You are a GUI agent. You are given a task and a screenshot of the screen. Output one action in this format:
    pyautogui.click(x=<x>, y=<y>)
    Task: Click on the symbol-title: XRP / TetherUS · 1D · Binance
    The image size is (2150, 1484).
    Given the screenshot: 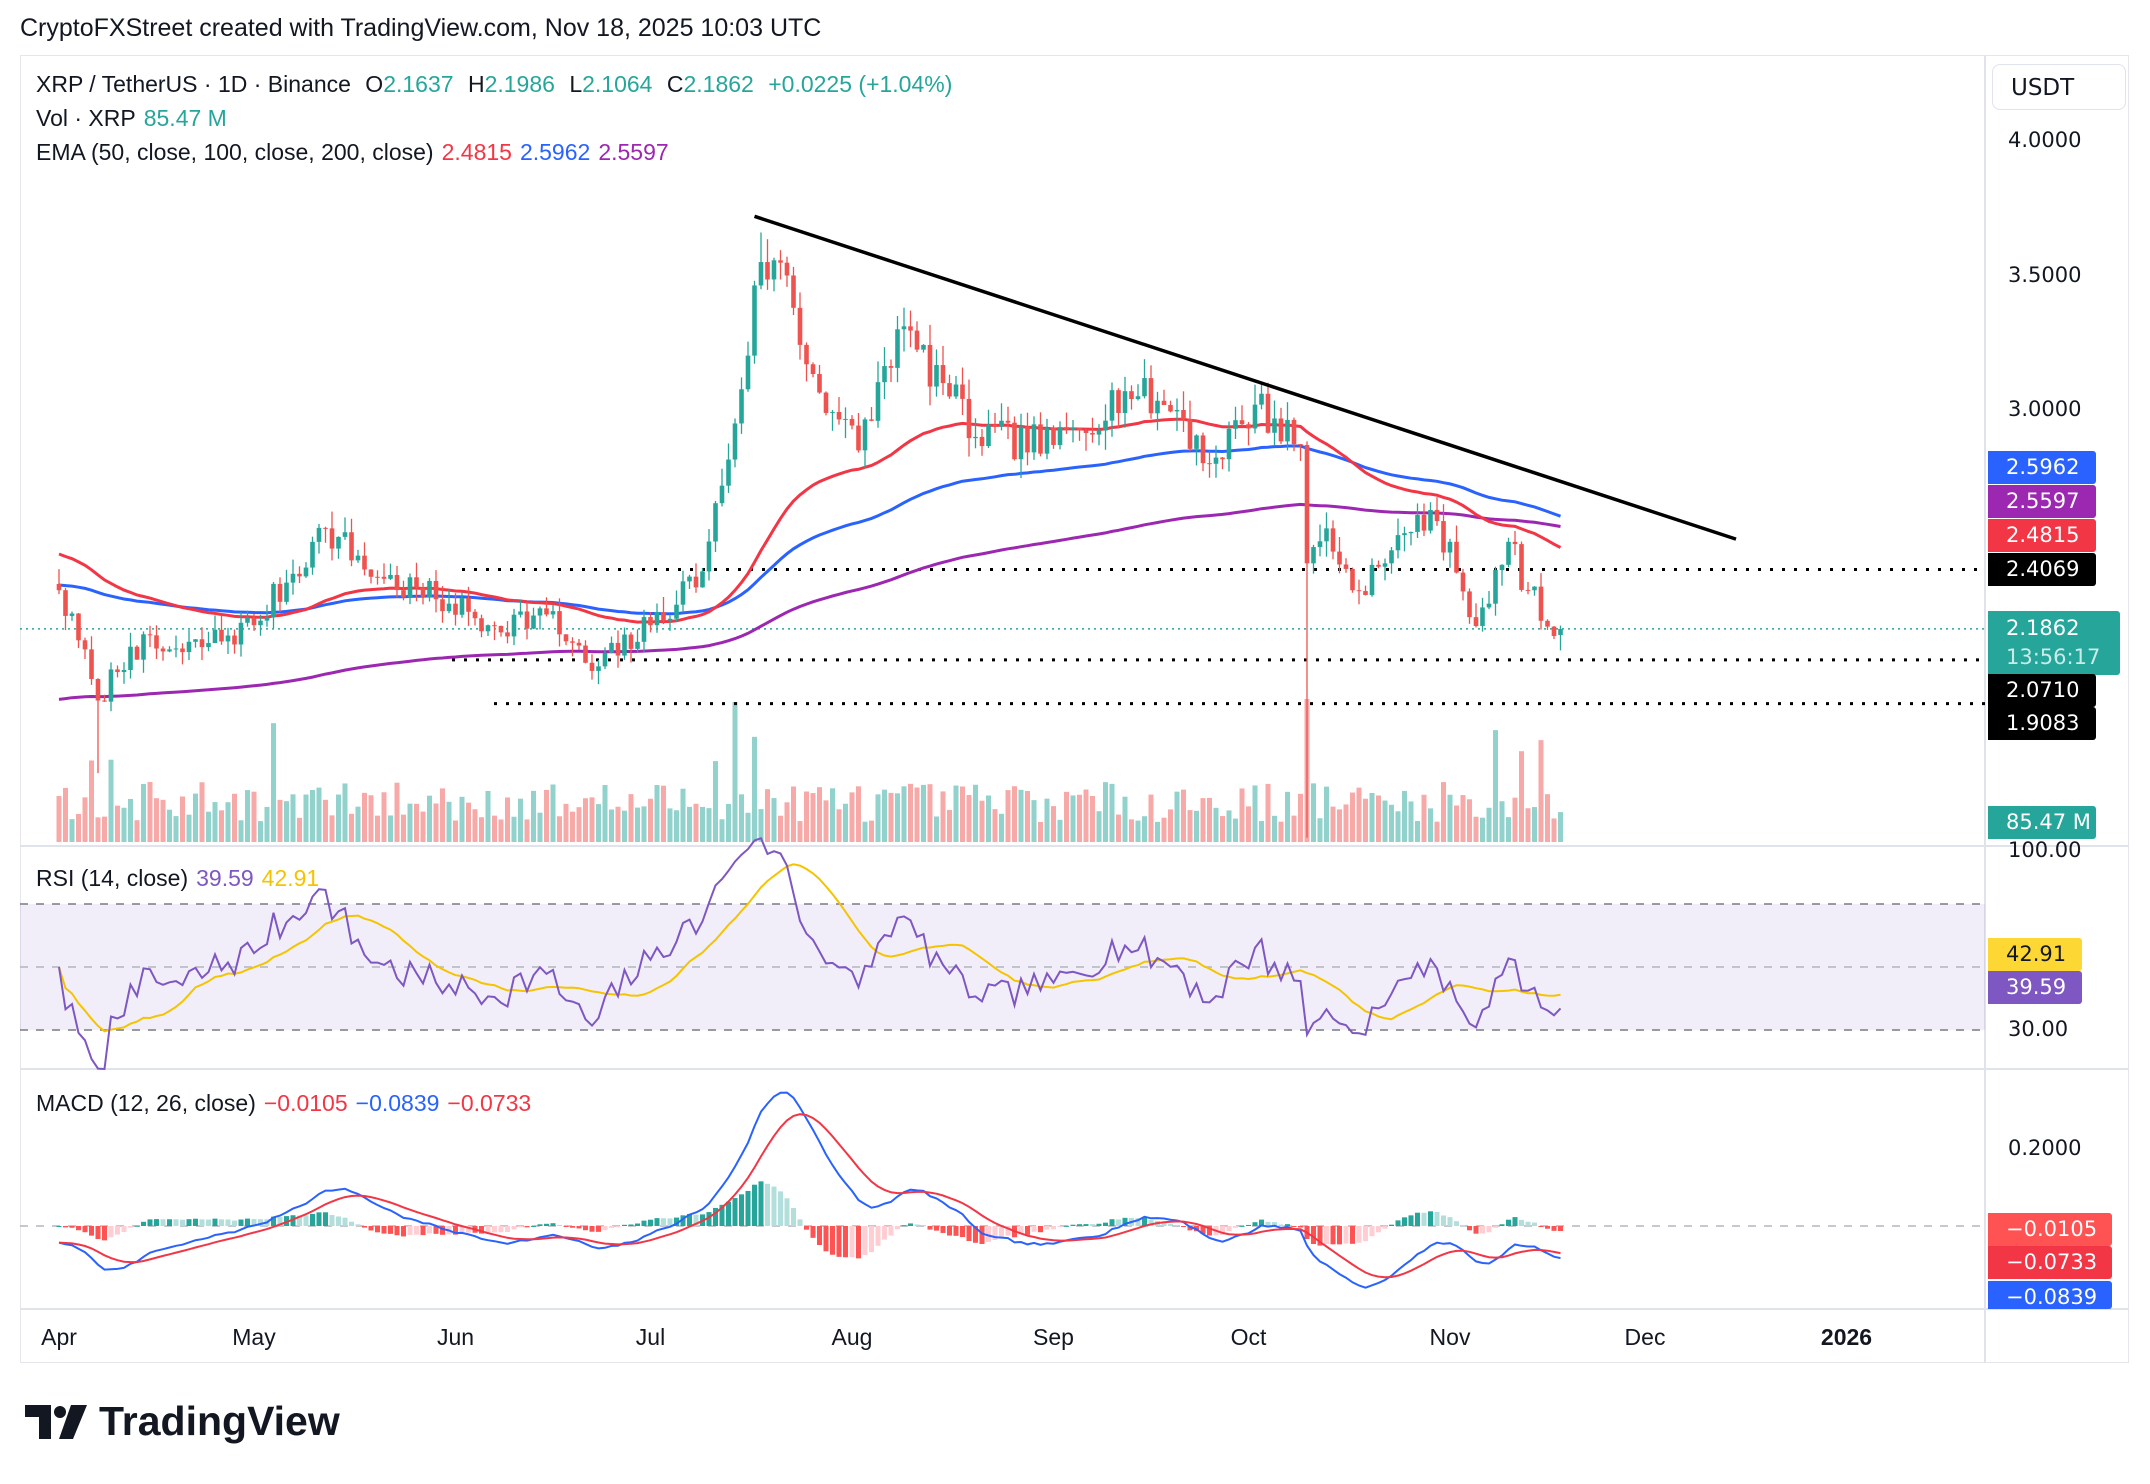 What is the action you would take?
    pyautogui.click(x=193, y=84)
    